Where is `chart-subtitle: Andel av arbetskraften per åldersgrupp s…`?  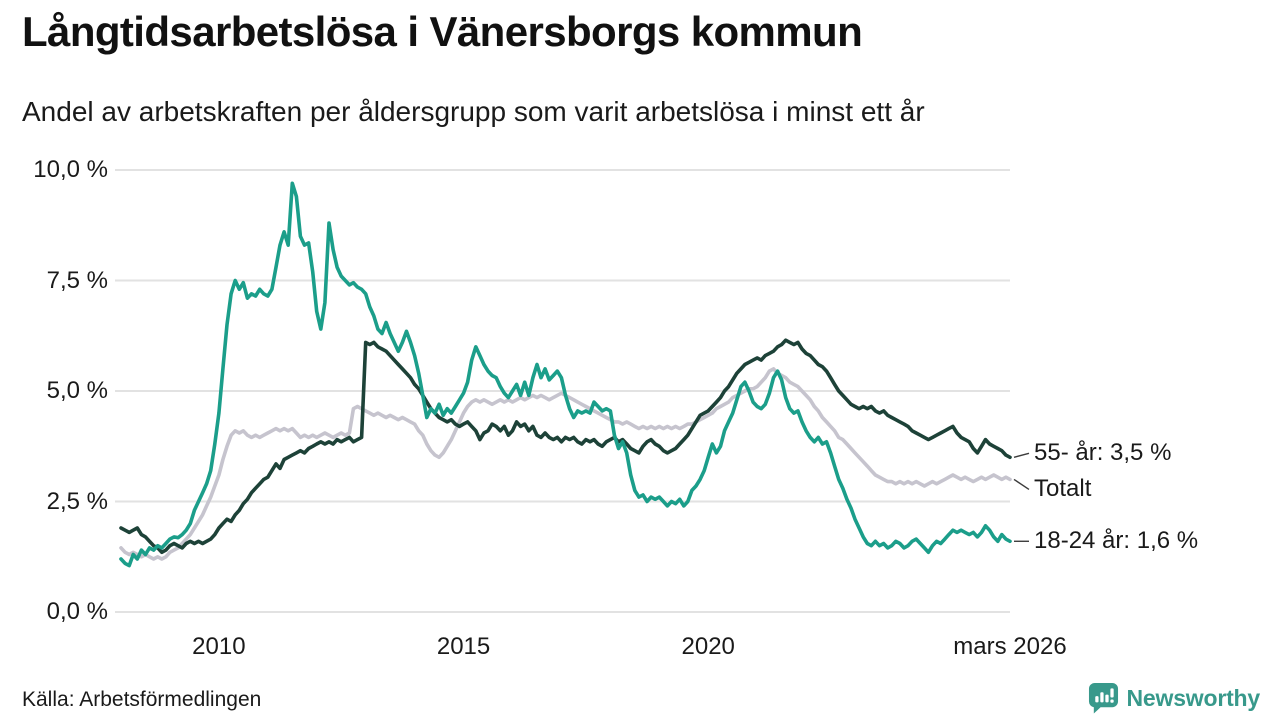 chart-subtitle: Andel av arbetskraften per åldersgrupp s… is located at coordinates (473, 111).